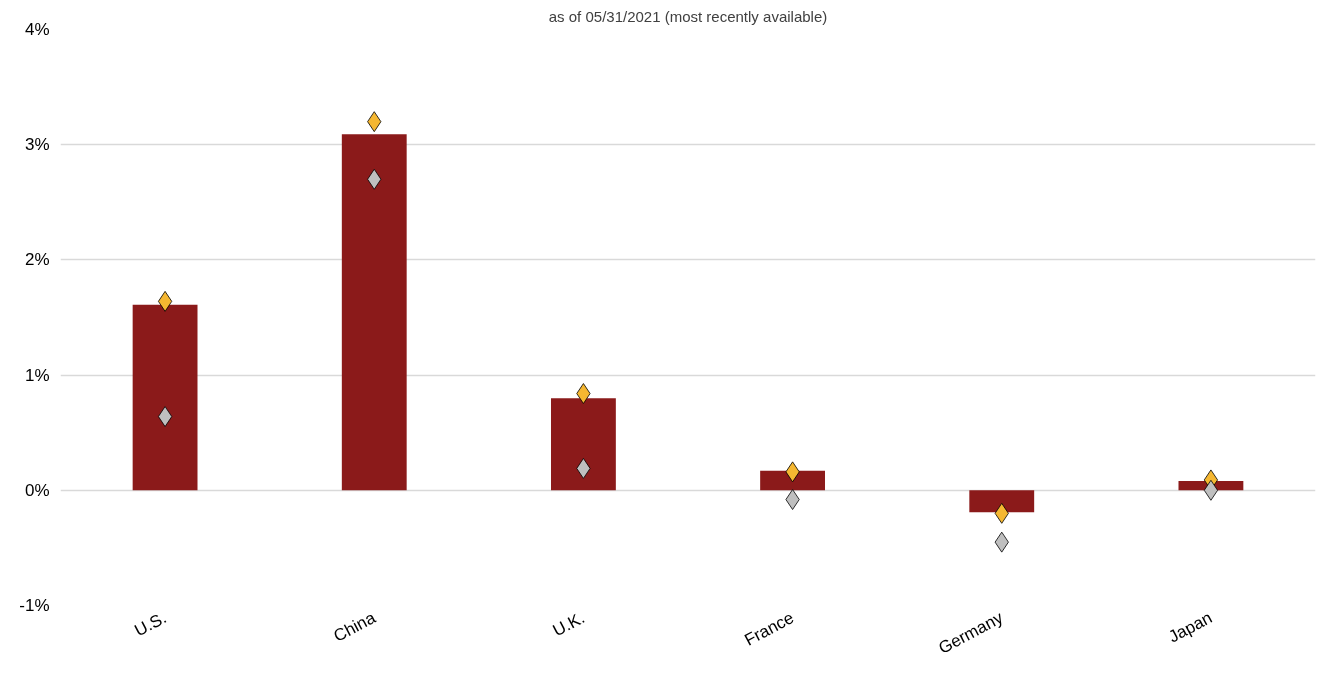 The width and height of the screenshot is (1328, 683). I want to click on y-tick-label: 2%, so click(37, 260).